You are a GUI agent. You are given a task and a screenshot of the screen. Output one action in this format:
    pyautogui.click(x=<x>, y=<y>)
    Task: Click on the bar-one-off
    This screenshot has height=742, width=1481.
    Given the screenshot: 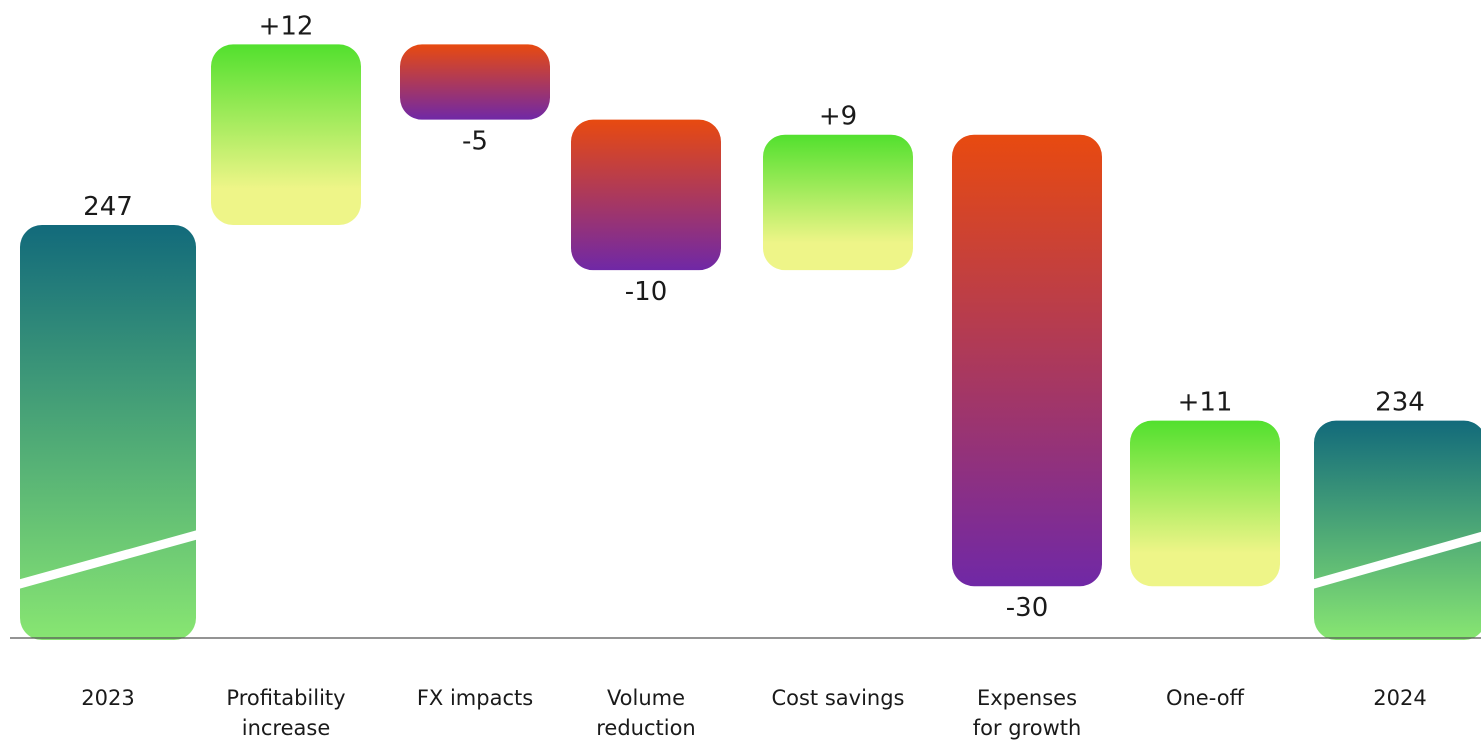 What is the action you would take?
    pyautogui.click(x=1205, y=503)
    